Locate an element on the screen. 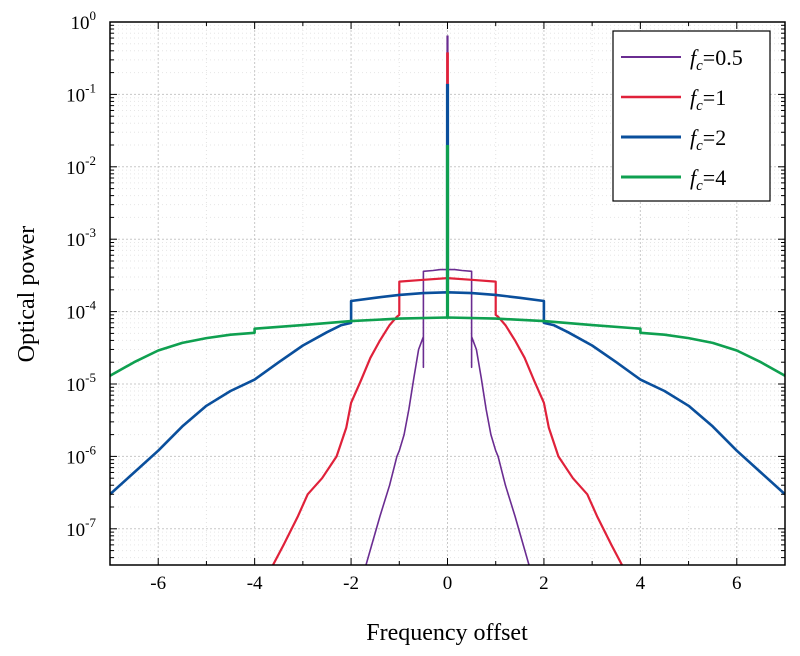  x-tick-label: 6 is located at coordinates (737, 583).